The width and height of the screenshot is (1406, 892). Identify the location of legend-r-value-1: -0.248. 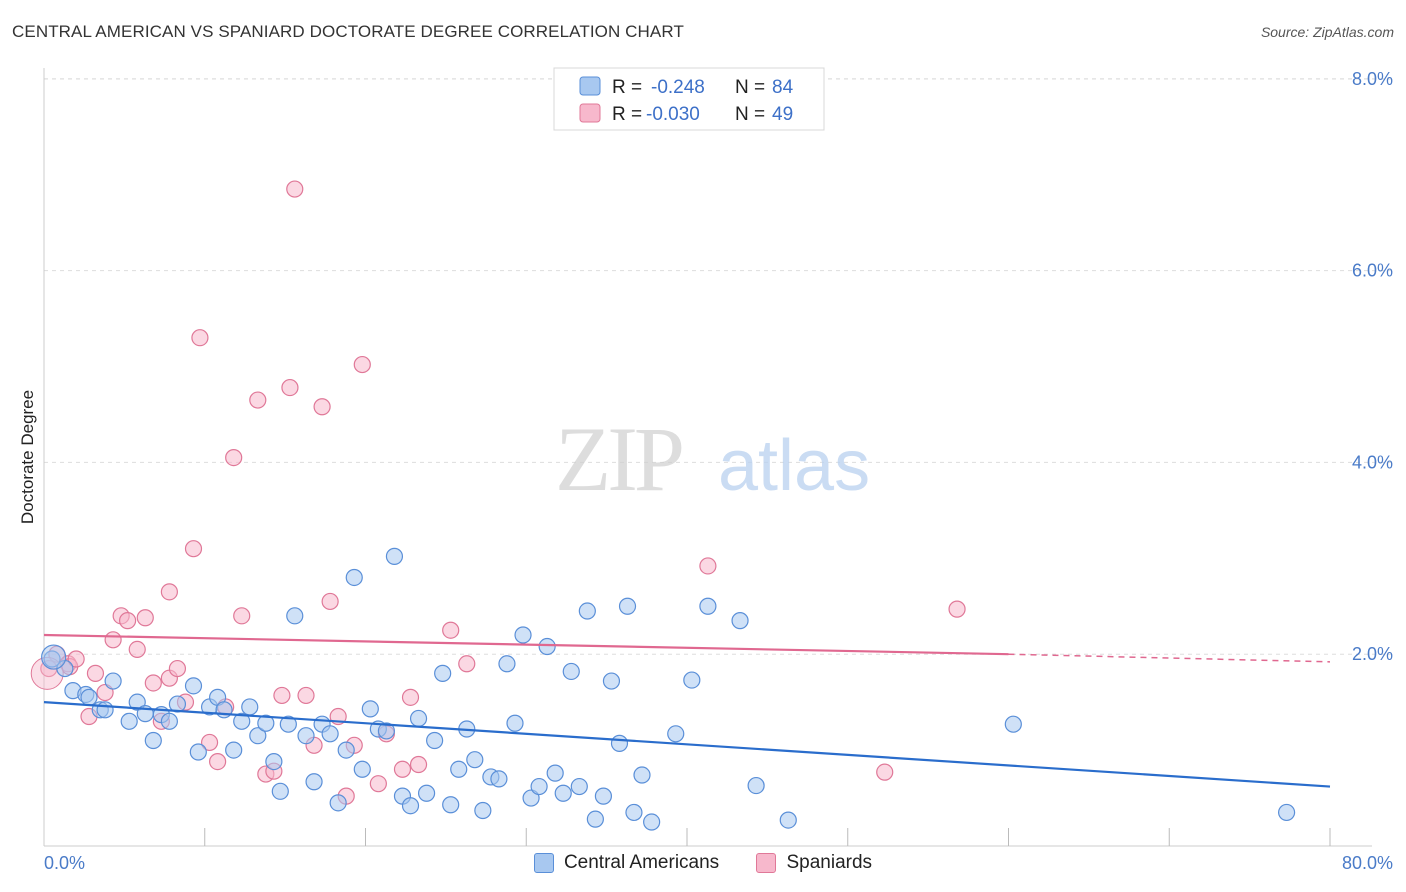
(678, 87).